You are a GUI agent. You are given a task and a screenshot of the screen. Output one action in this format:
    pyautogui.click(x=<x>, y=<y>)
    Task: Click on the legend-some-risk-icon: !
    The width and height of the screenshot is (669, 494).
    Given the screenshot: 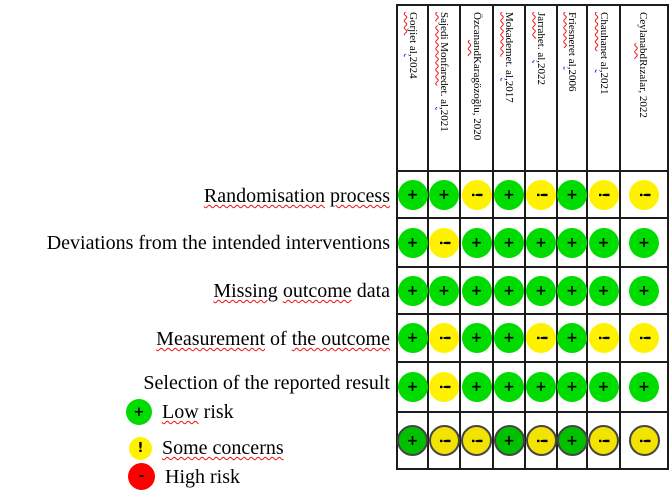 What is the action you would take?
    pyautogui.click(x=140, y=448)
    